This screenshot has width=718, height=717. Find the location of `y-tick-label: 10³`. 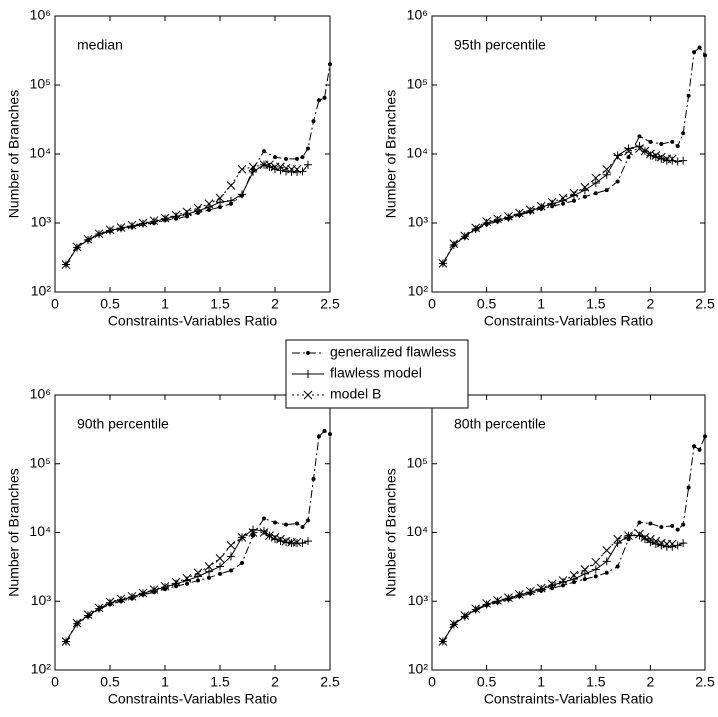

y-tick-label: 10³ is located at coordinates (418, 222).